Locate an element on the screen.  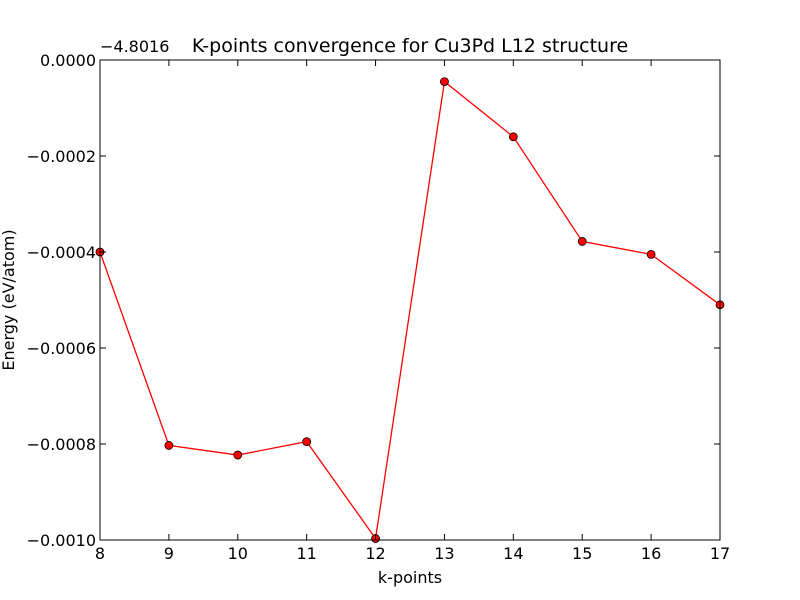
x-tick-label: 9 is located at coordinates (169, 553).